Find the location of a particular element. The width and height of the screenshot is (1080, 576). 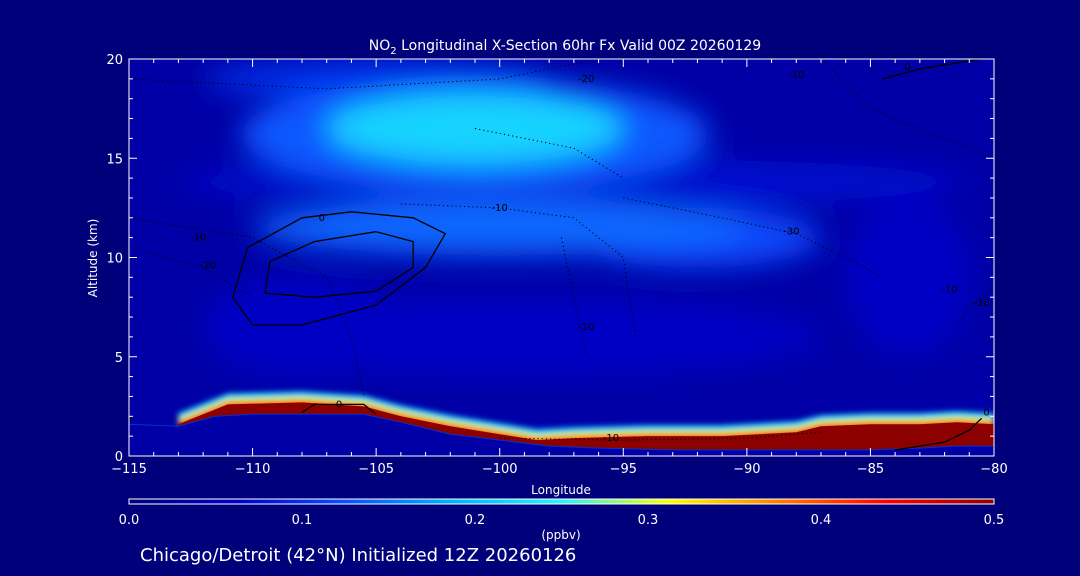

surface-layer is located at coordinates (586, 420).